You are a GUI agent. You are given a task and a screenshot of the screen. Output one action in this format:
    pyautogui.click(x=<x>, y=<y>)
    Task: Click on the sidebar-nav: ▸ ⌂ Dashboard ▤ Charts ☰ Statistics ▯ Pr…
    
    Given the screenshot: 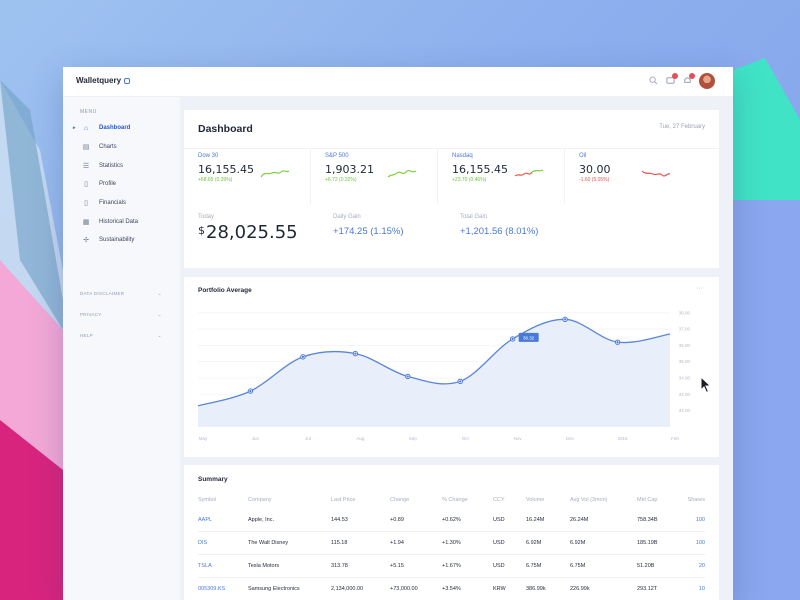 What is the action you would take?
    pyautogui.click(x=123, y=184)
    